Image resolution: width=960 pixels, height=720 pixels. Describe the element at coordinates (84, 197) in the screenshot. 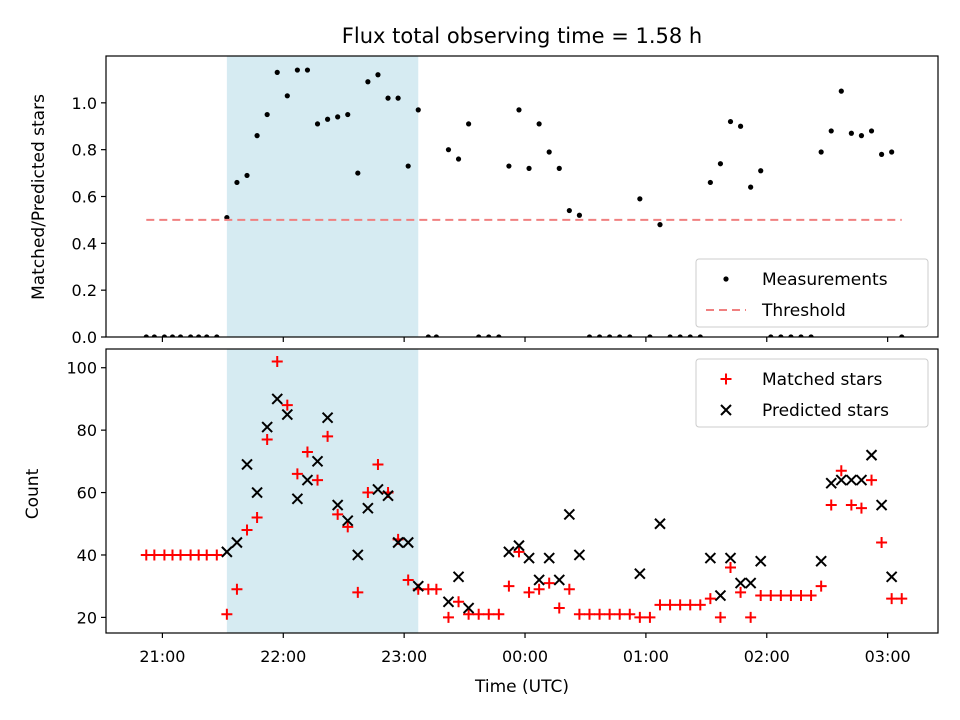

I see `y-tick-label: 0.6` at that location.